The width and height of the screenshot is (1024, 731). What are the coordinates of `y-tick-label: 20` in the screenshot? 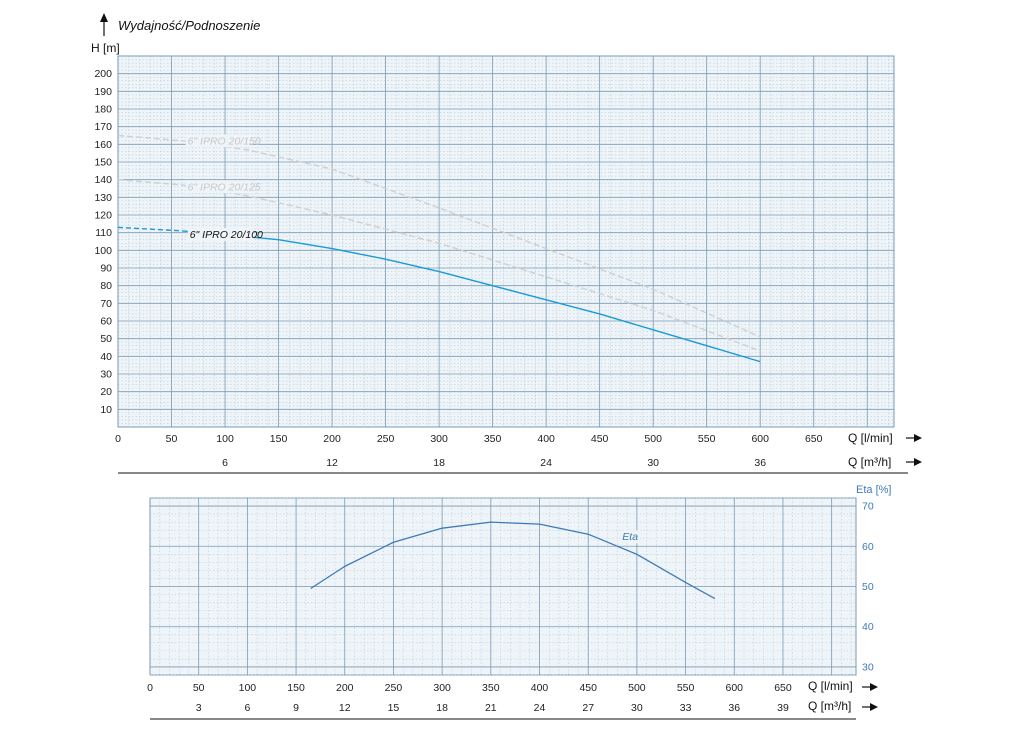 It's located at (106, 392).